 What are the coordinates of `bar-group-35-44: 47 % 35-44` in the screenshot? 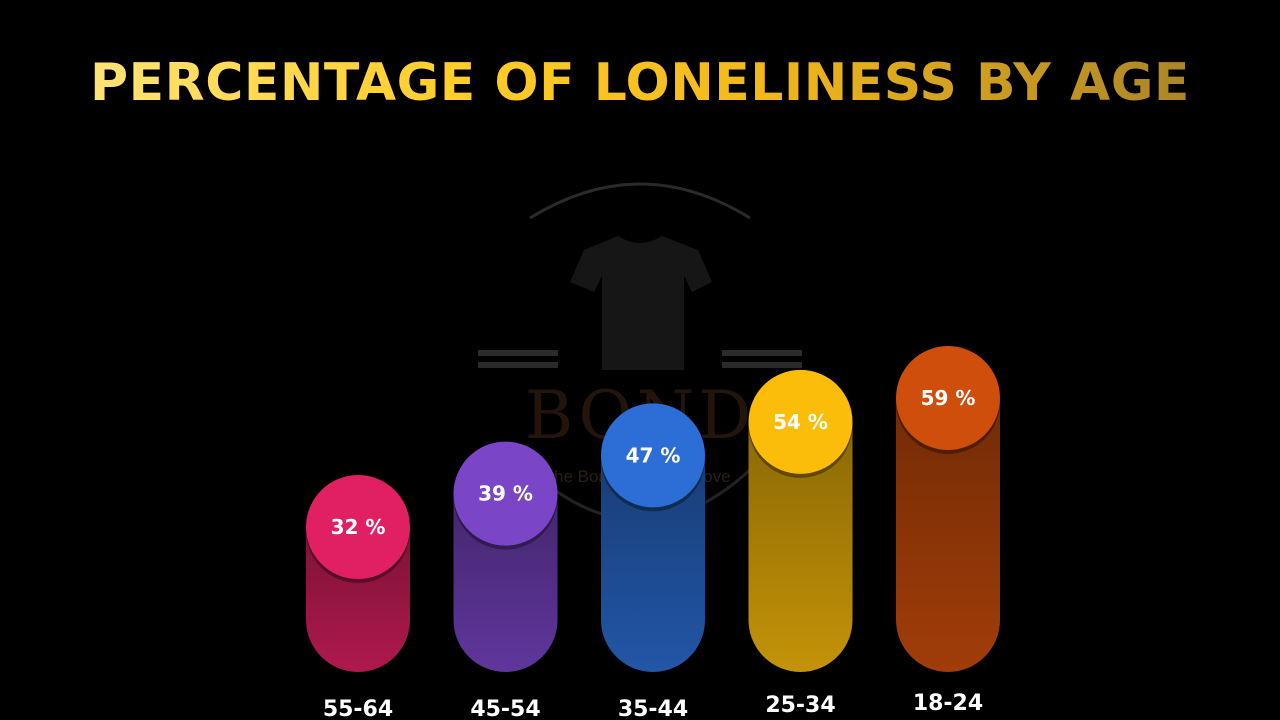 It's located at (653, 561).